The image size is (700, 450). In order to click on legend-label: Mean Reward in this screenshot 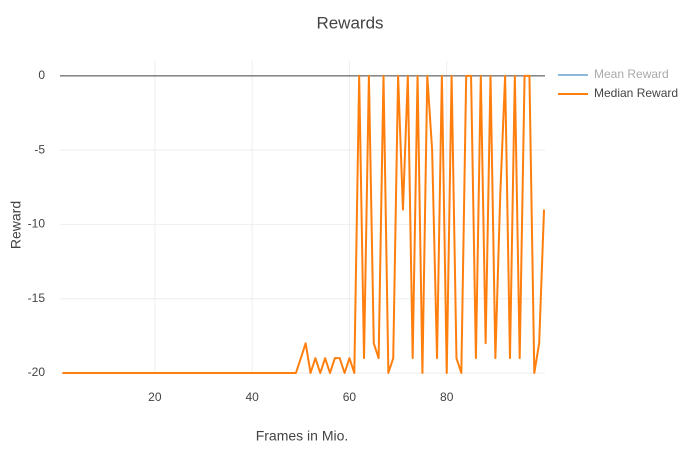, I will do `click(631, 74)`.